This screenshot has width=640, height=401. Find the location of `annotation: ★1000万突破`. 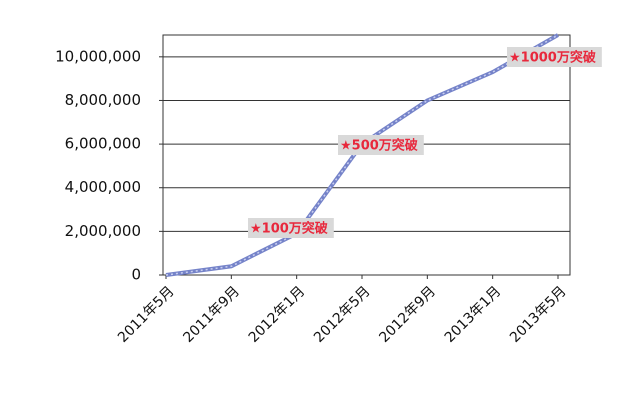

annotation: ★1000万突破 is located at coordinates (554, 57).